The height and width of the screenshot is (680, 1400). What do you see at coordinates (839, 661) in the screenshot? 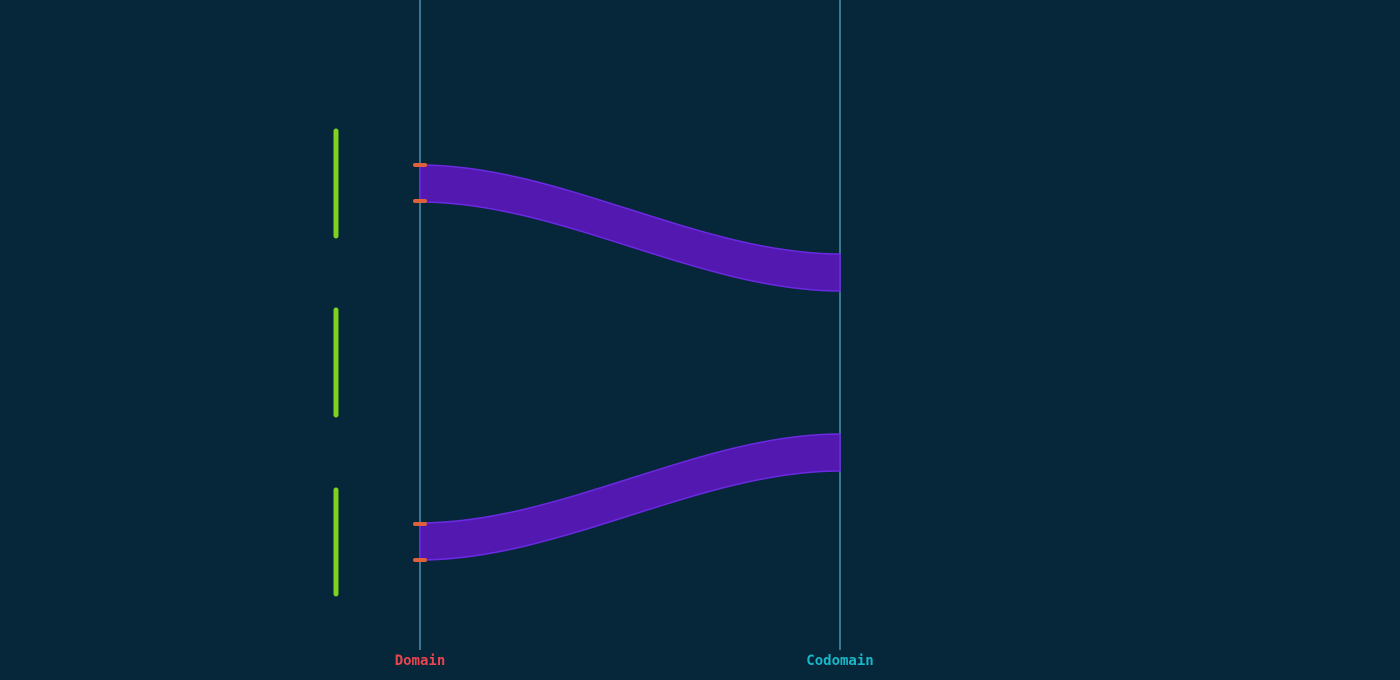
I see `codomain-axis-label: Codomain` at bounding box center [839, 661].